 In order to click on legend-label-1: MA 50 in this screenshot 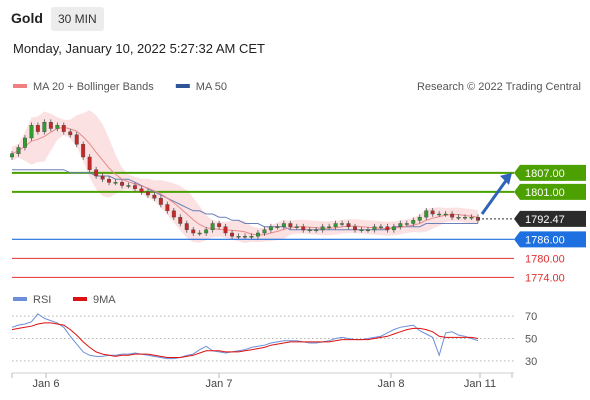, I will do `click(211, 87)`.